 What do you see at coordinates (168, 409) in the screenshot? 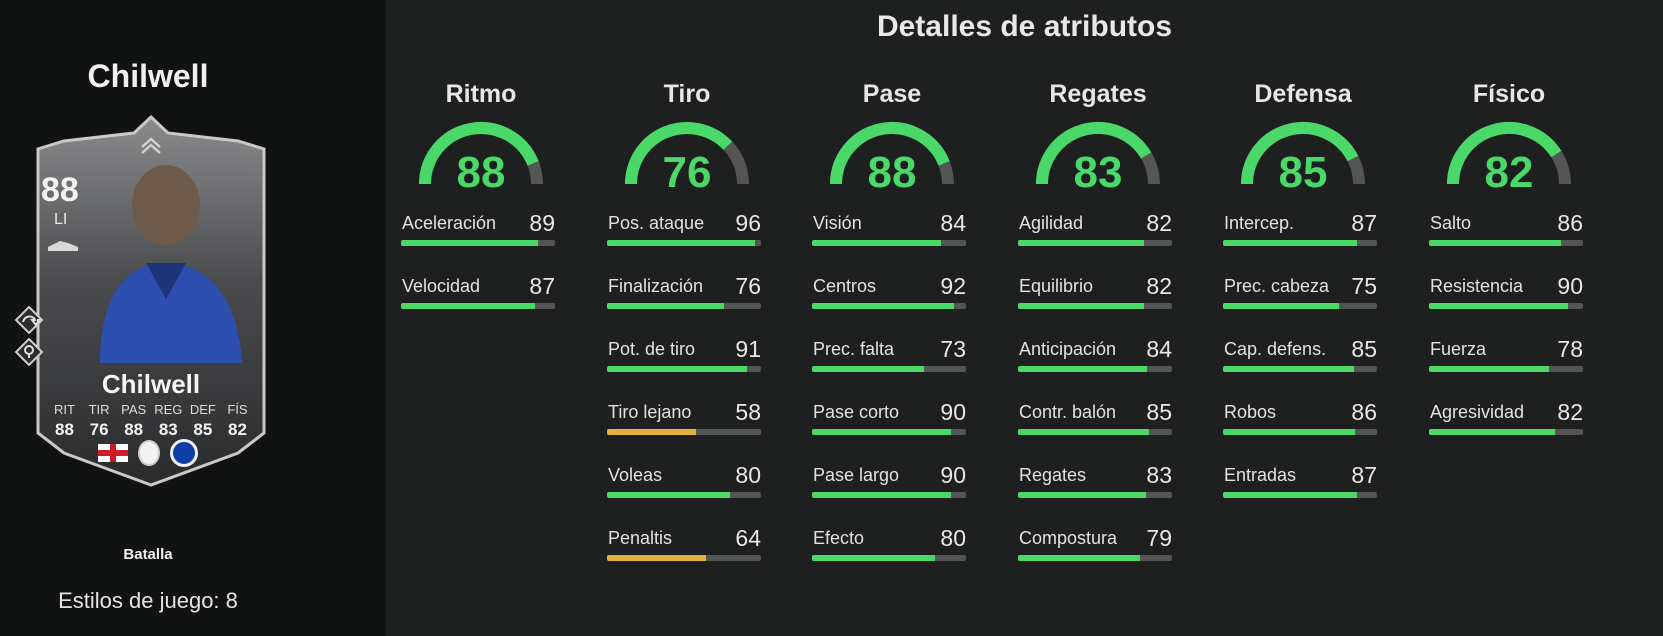
I see `card-stat-label: REG` at bounding box center [168, 409].